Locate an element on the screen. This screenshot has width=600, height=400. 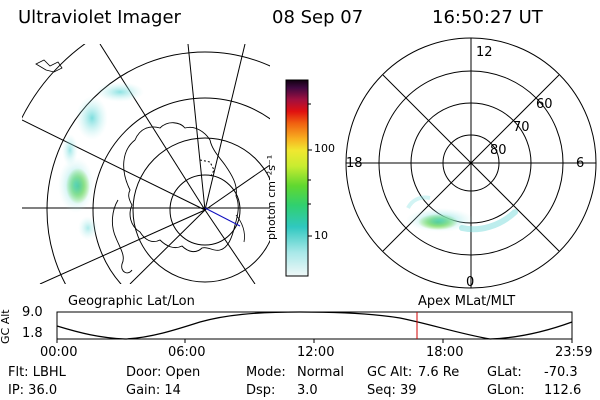
colorbar-unit-label: photon cm⁻²s⁻¹ is located at coordinates (271, 197).